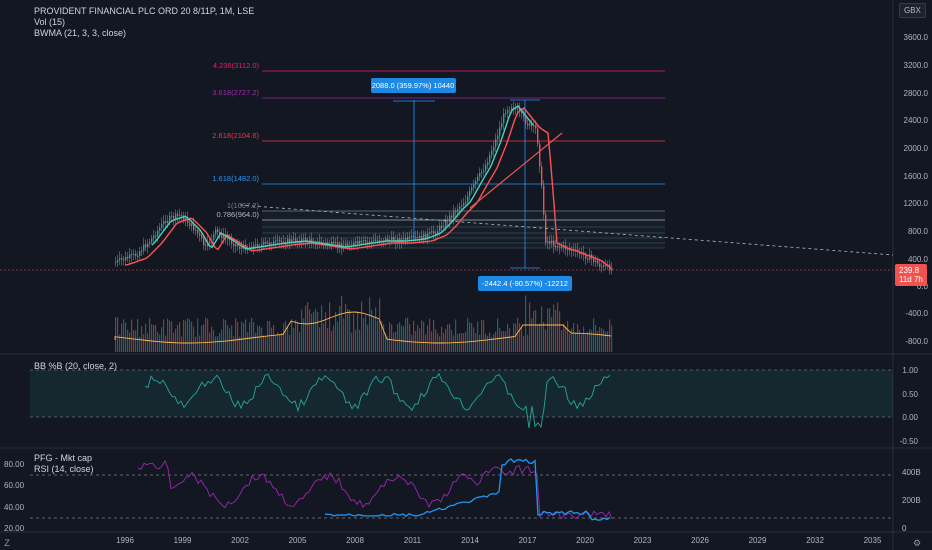  Describe the element at coordinates (63, 458) in the screenshot. I see `legend-mktcap: PFG - Mkt cap` at that location.